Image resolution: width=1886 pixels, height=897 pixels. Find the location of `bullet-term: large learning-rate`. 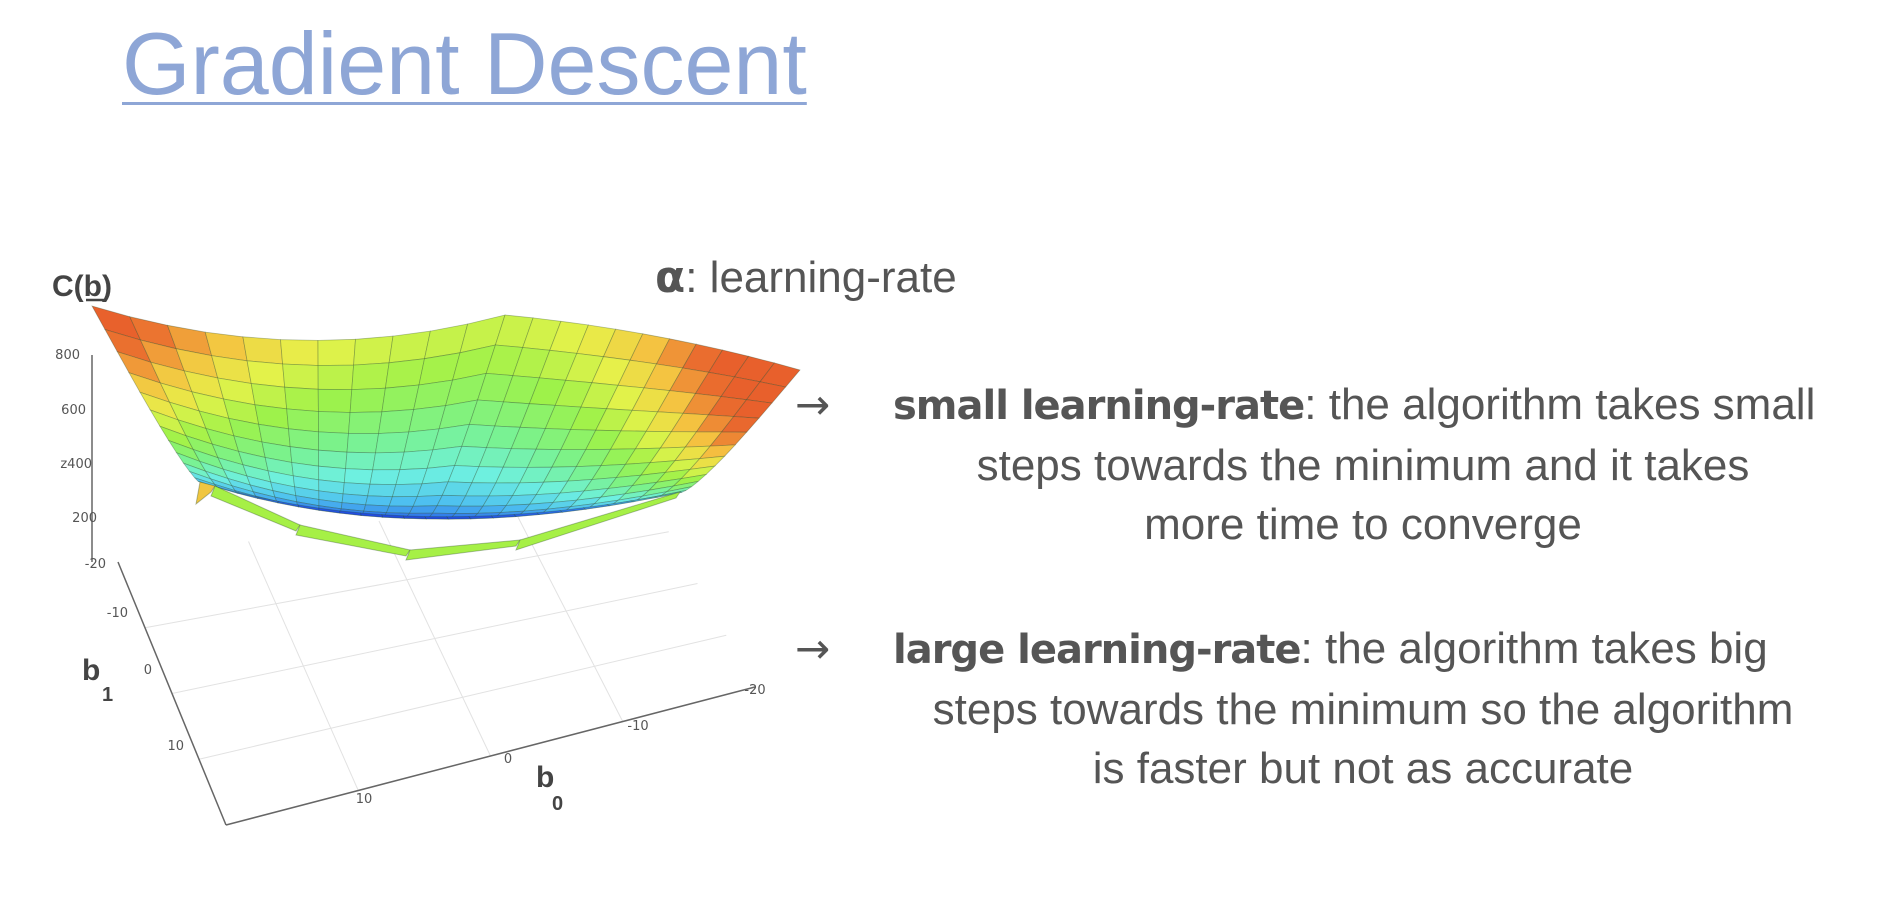

bullet-term: large learning-rate is located at coordinates (1097, 650).